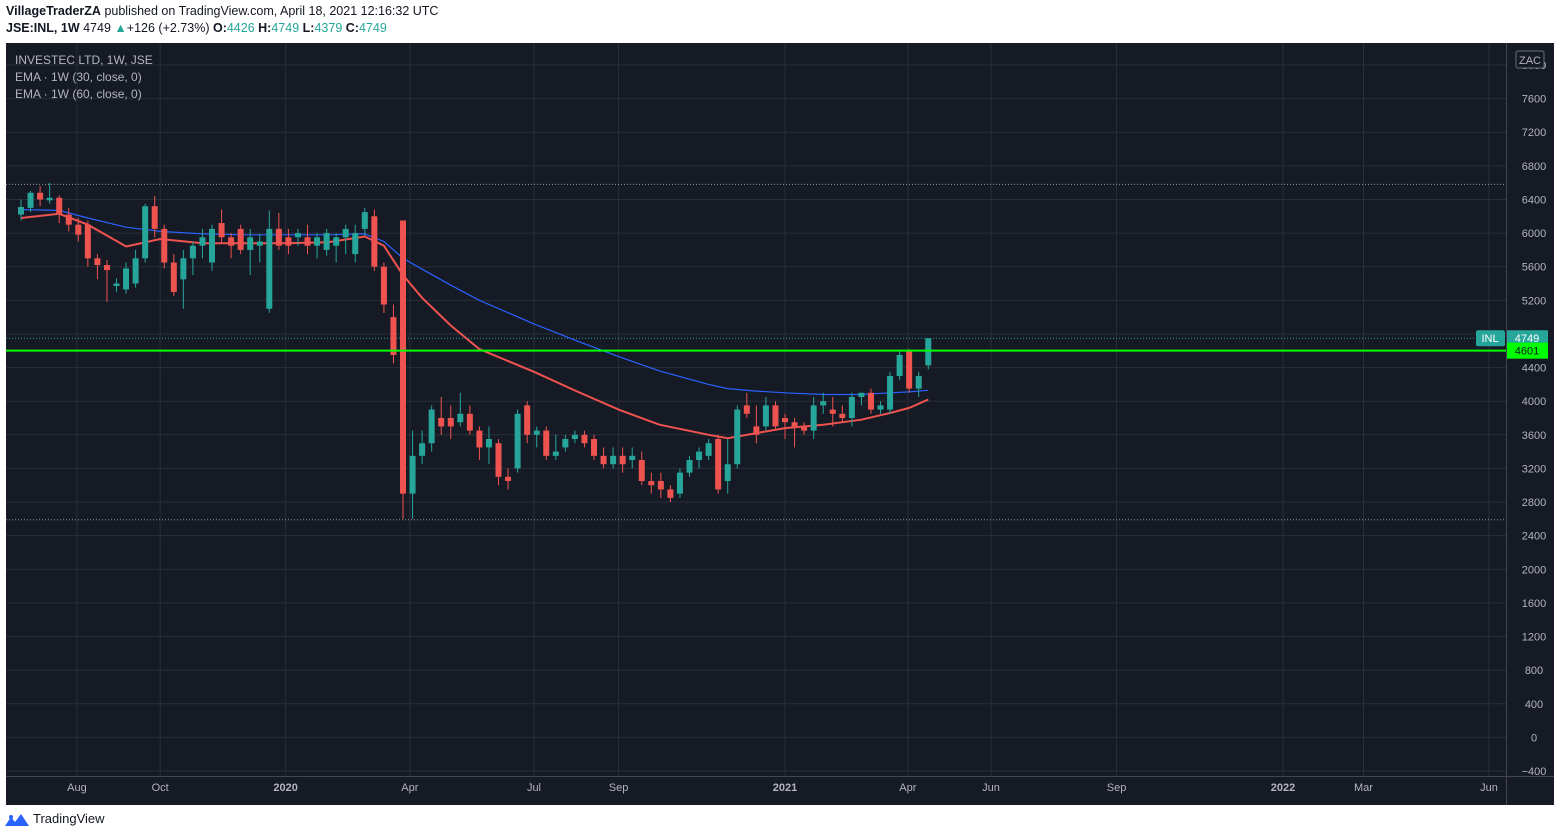 The image size is (1559, 839). I want to click on price-axis-background, so click(1530, 424).